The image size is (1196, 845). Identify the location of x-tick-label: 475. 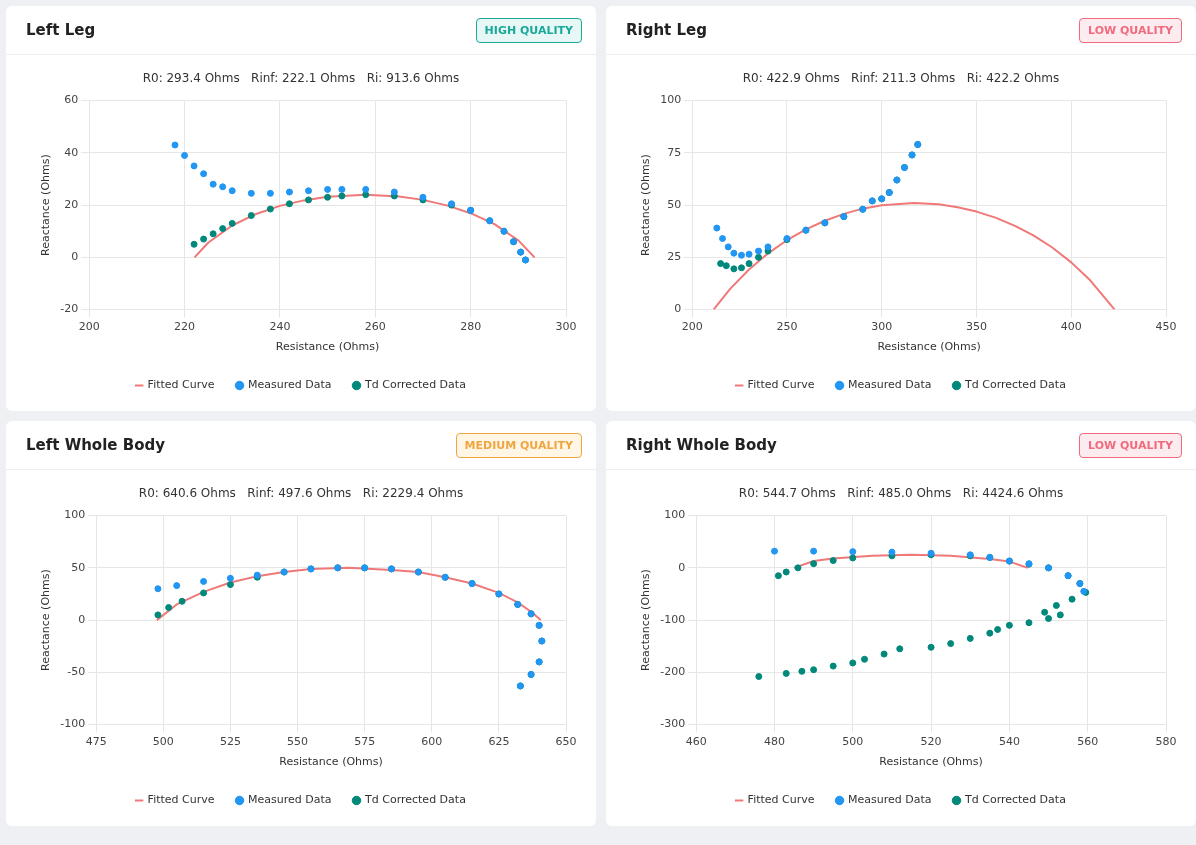
(96, 742).